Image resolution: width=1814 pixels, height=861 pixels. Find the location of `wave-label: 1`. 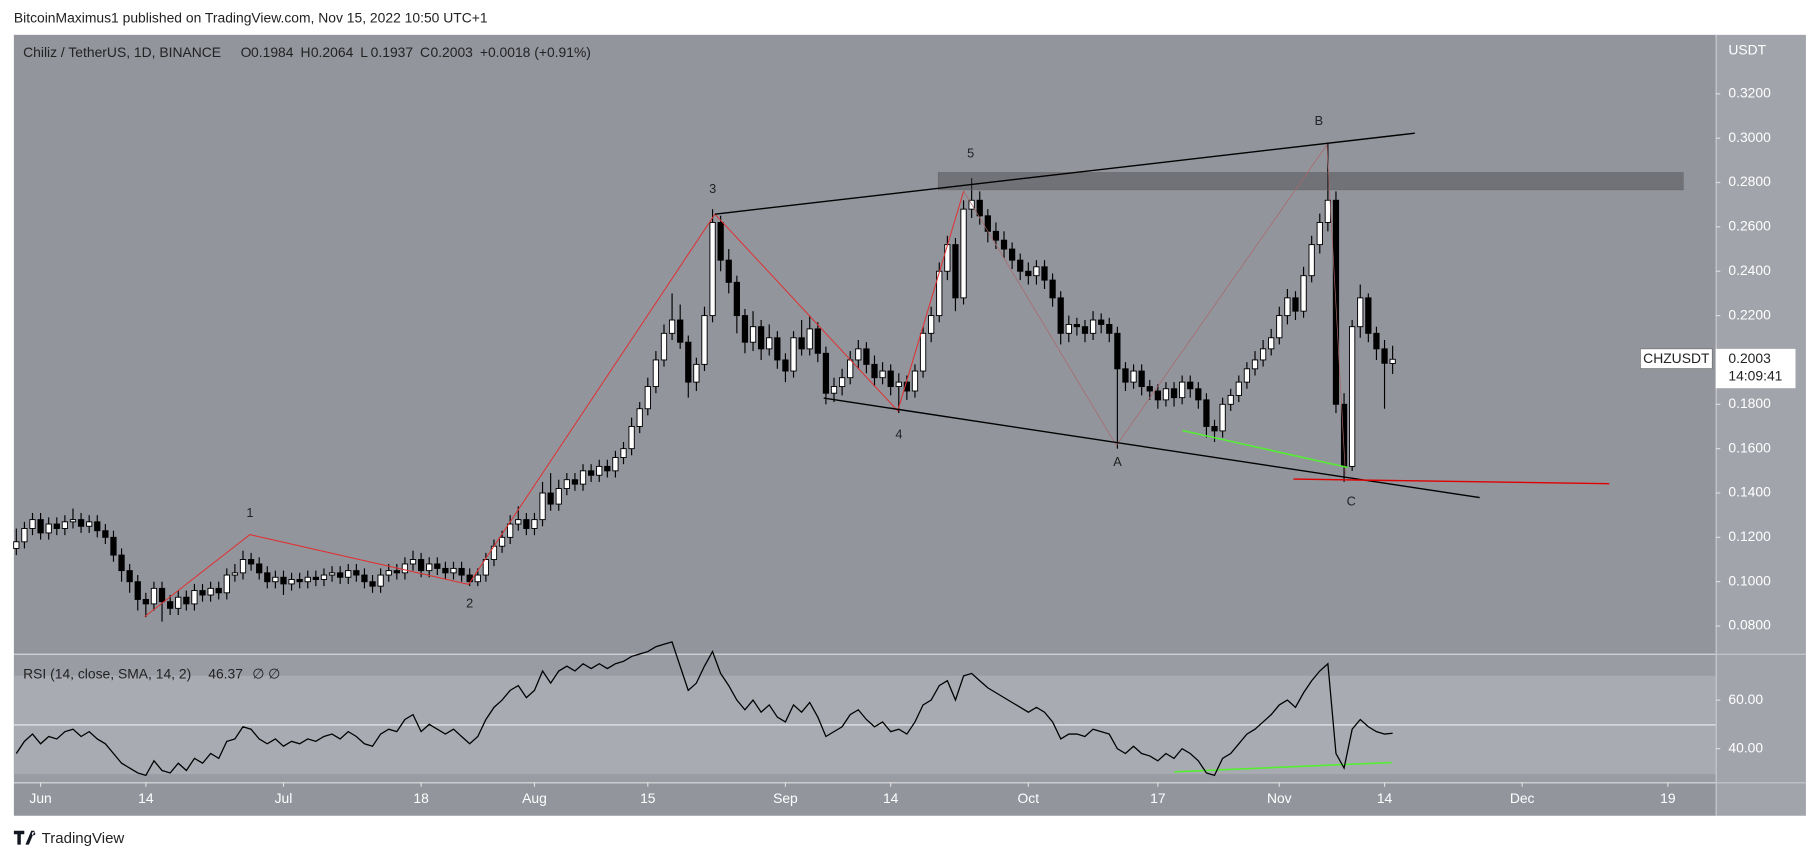

wave-label: 1 is located at coordinates (249, 512).